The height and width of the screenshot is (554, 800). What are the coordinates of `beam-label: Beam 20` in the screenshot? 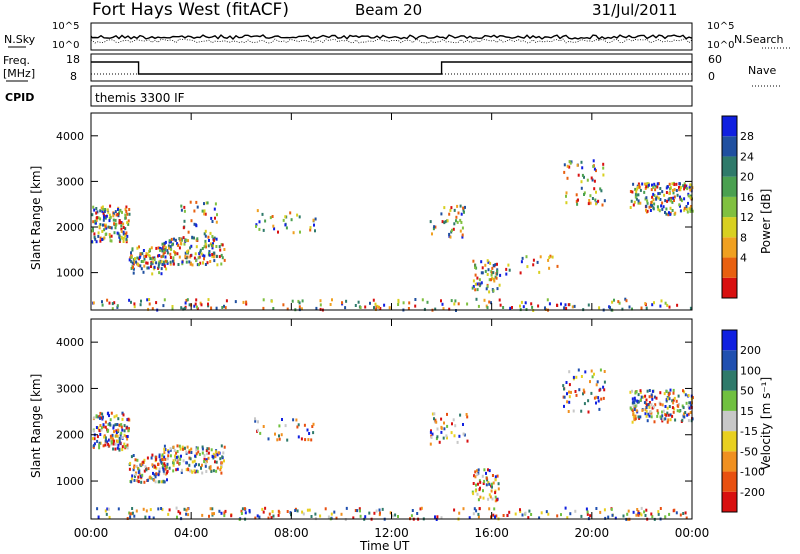 It's located at (388, 10).